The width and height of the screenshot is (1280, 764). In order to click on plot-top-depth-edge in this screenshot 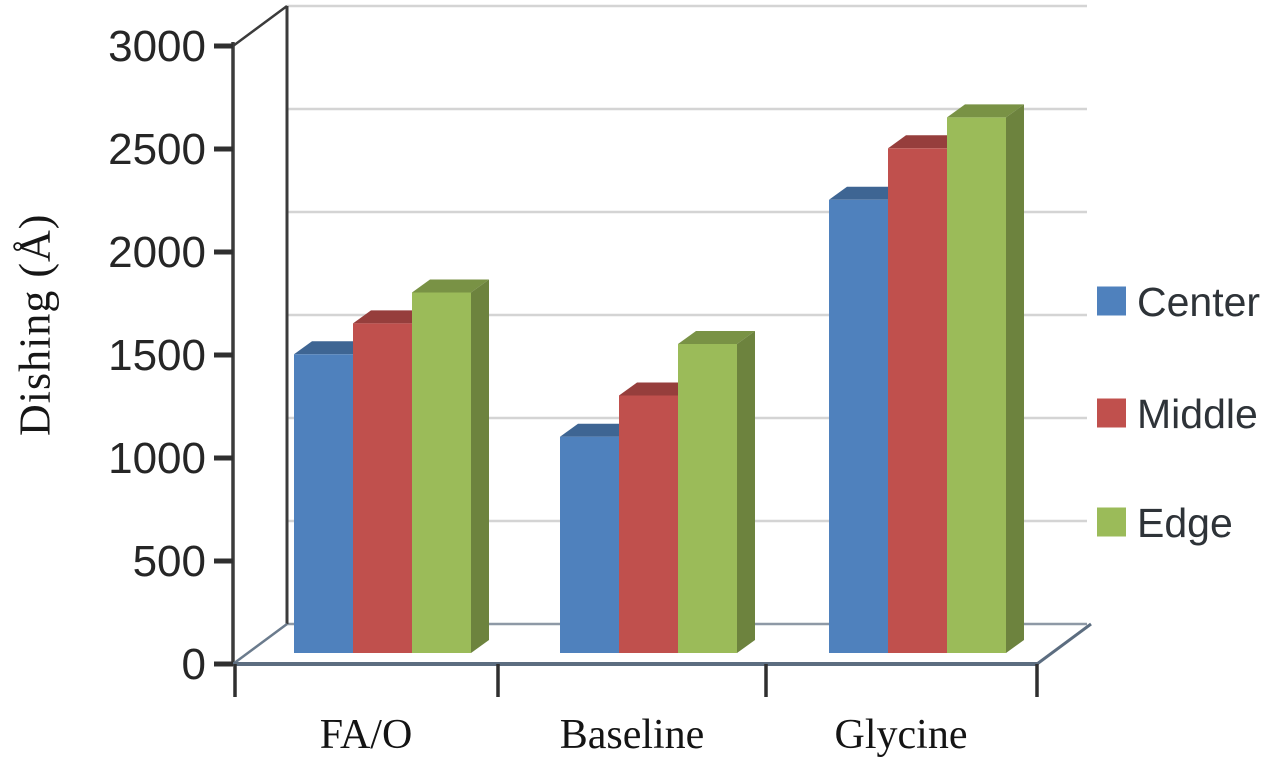, I will do `click(260, 26)`.